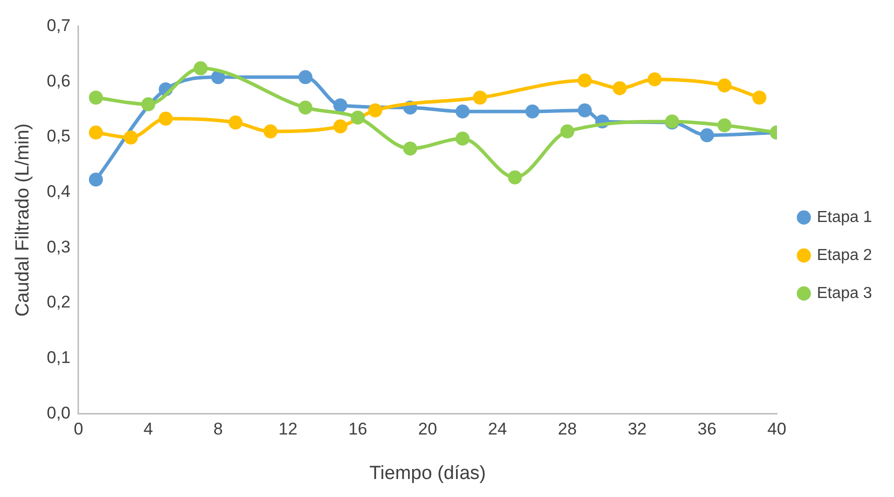 The height and width of the screenshot is (497, 894). Describe the element at coordinates (79, 429) in the screenshot. I see `x-tick-label: 0` at that location.